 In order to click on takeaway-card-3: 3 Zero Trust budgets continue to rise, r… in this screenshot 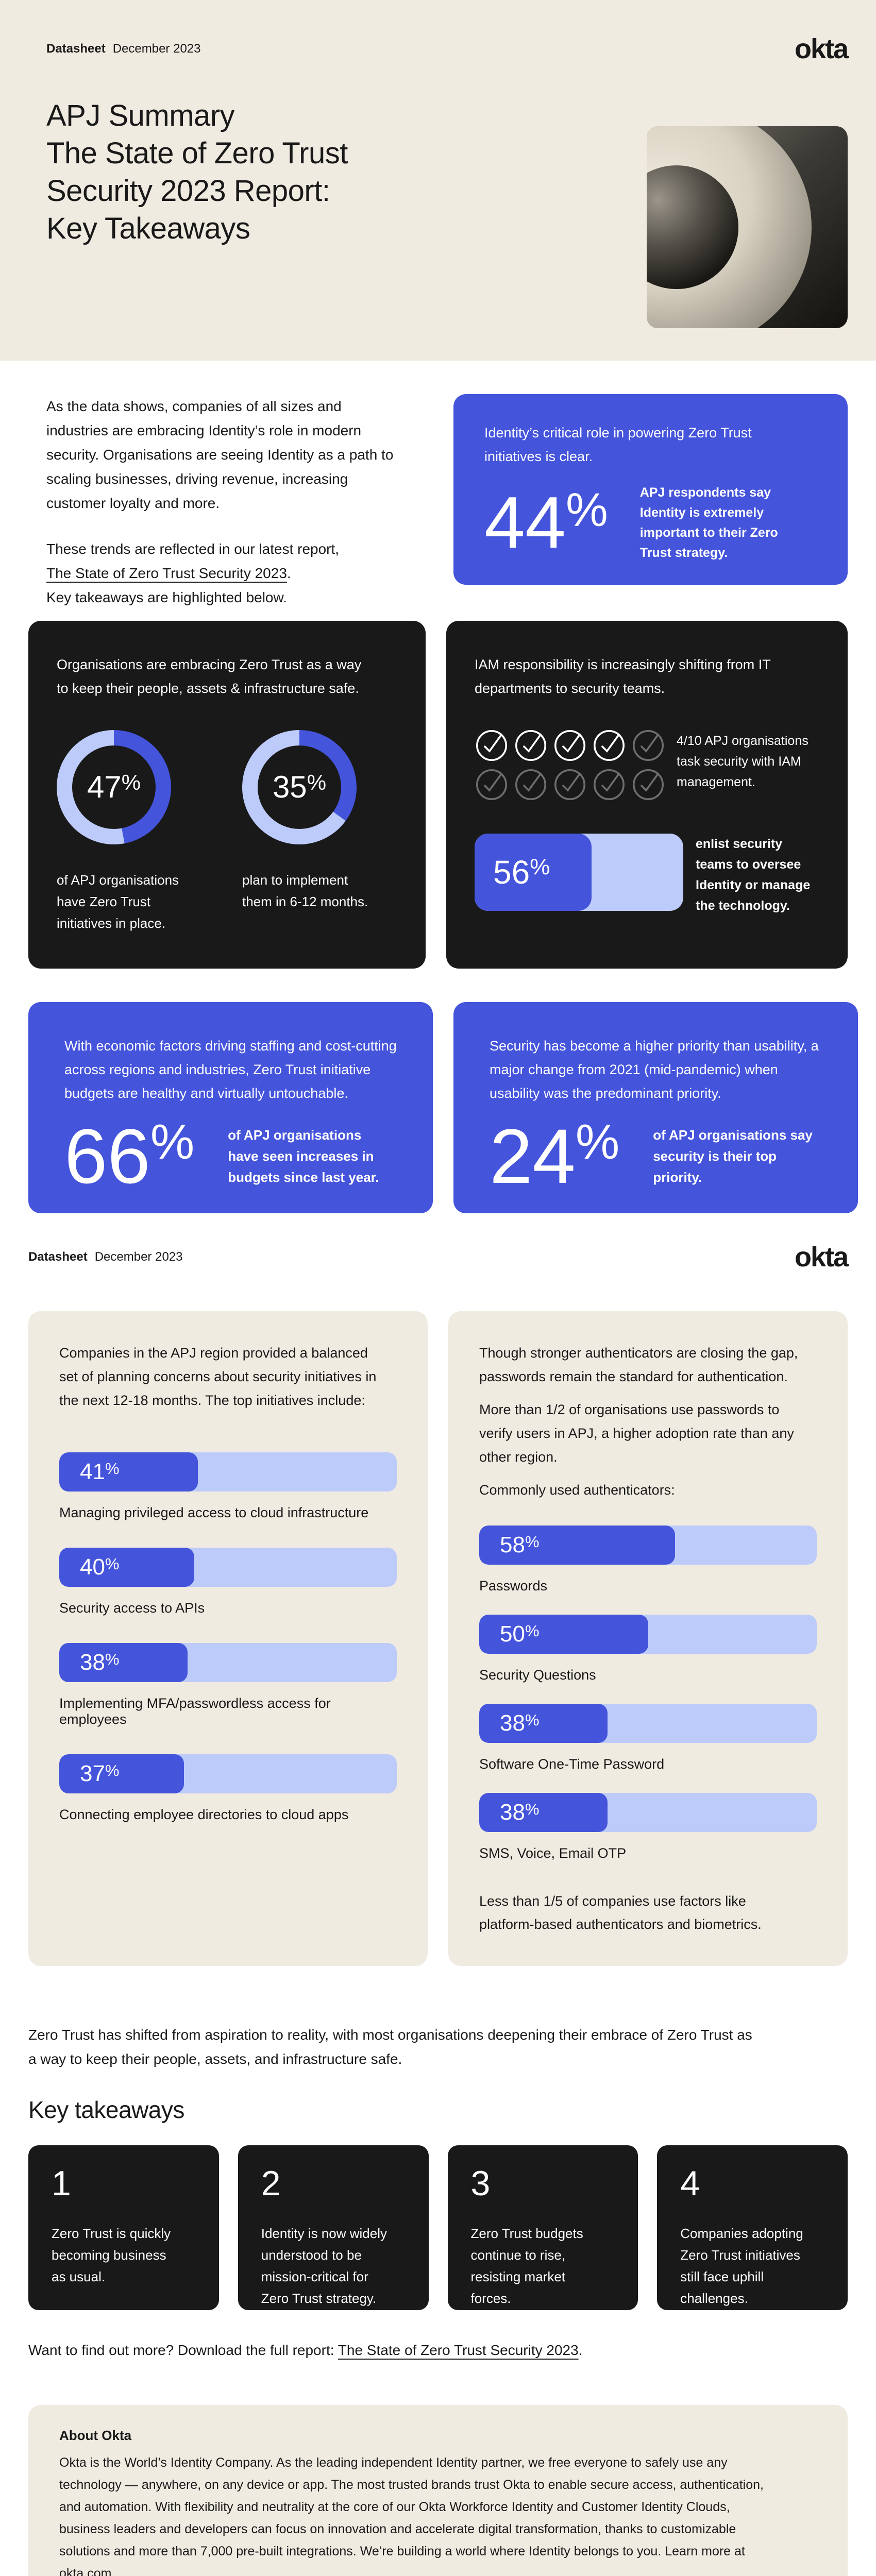, I will do `click(542, 2227)`.